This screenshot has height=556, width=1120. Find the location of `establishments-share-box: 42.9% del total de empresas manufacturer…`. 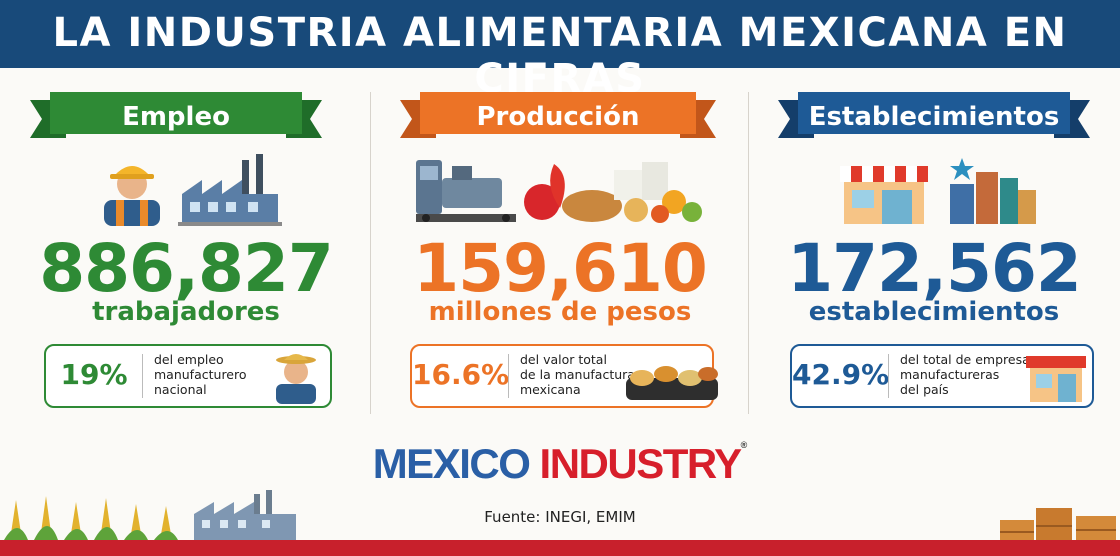

establishments-share-box: 42.9% del total de empresas manufacturer… is located at coordinates (942, 376).